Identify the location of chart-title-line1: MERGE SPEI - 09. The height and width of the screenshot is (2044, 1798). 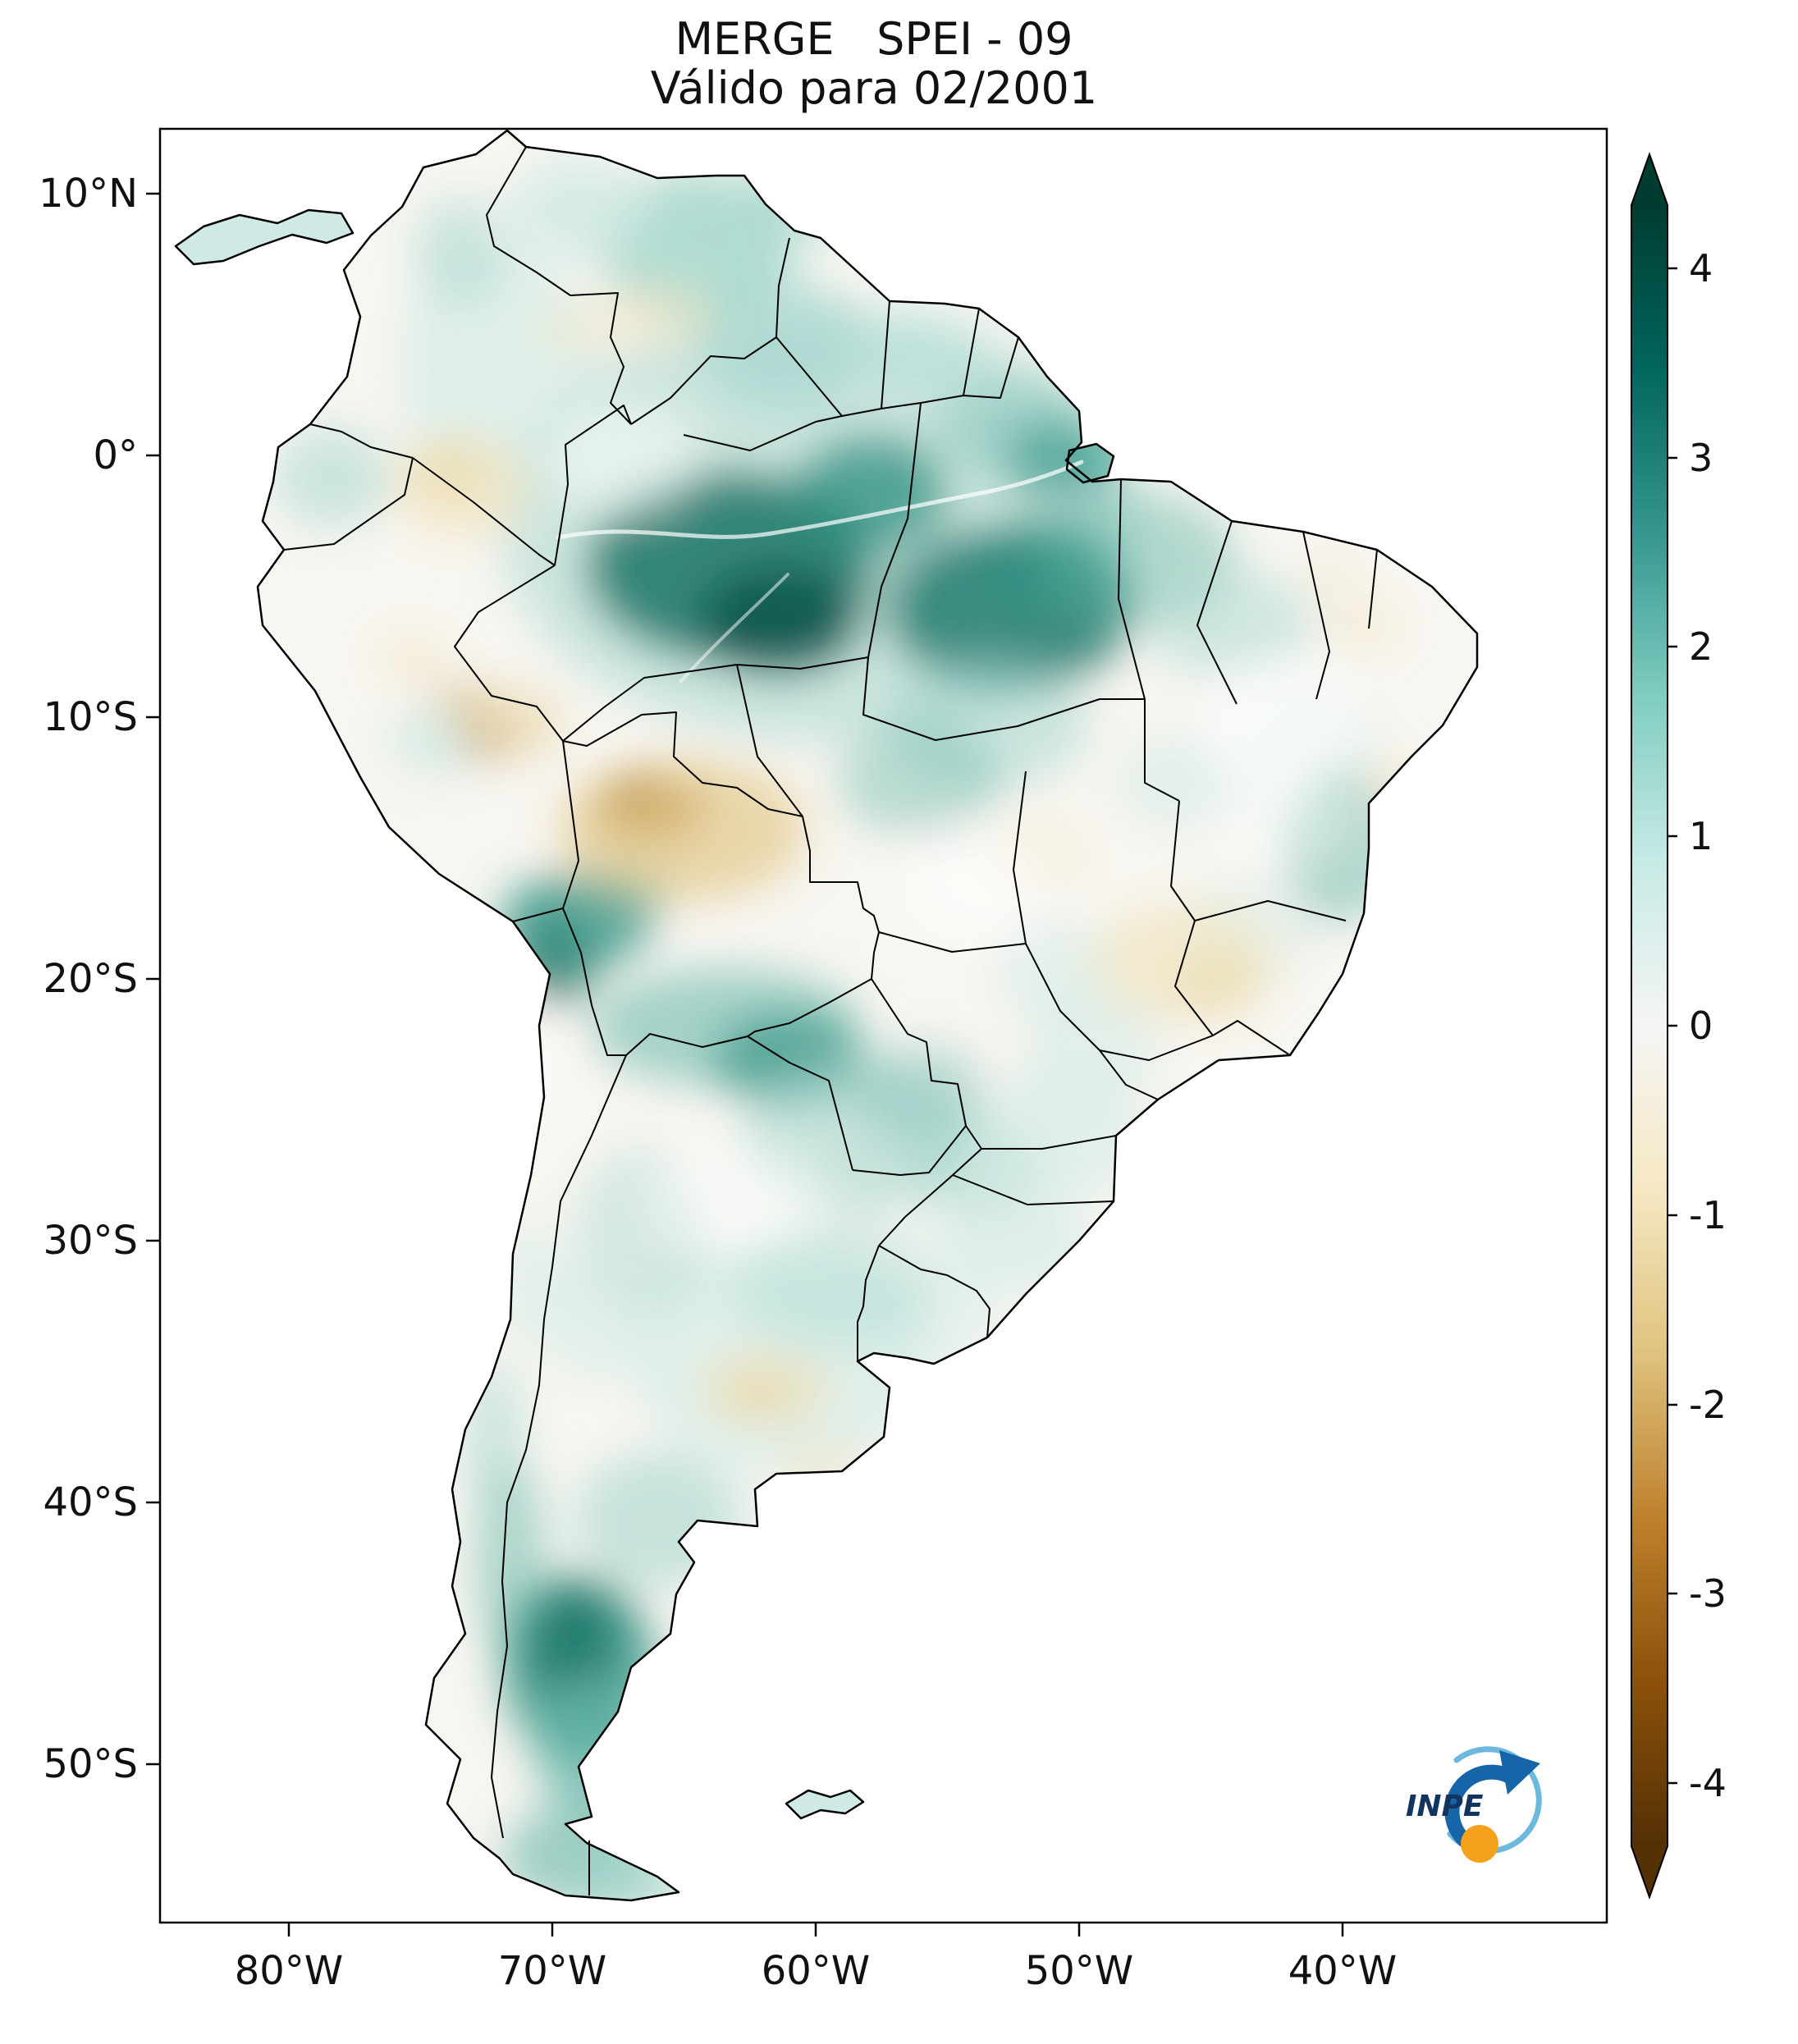
(874, 39).